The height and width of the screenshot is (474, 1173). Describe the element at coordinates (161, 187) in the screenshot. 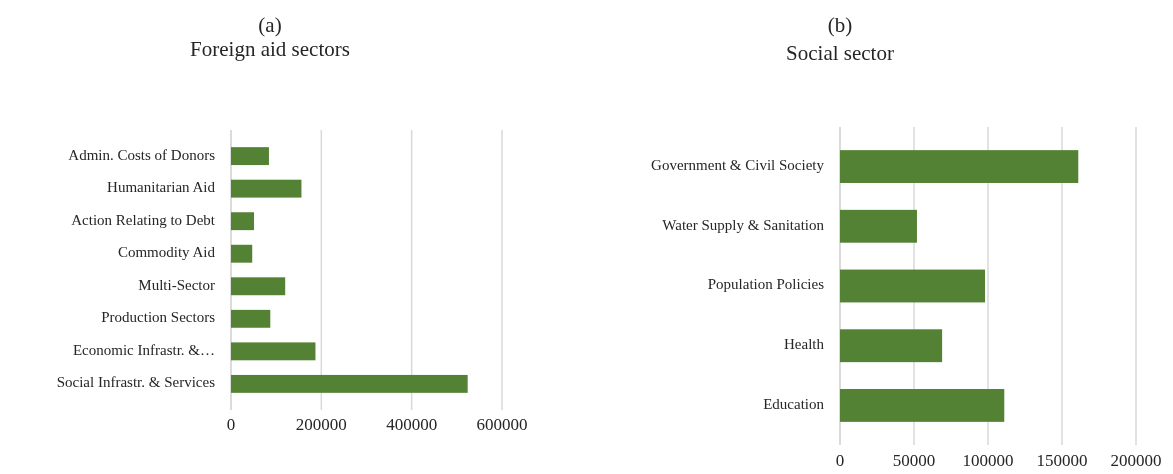

I see `y-tick-label: Humanitarian Aid` at that location.